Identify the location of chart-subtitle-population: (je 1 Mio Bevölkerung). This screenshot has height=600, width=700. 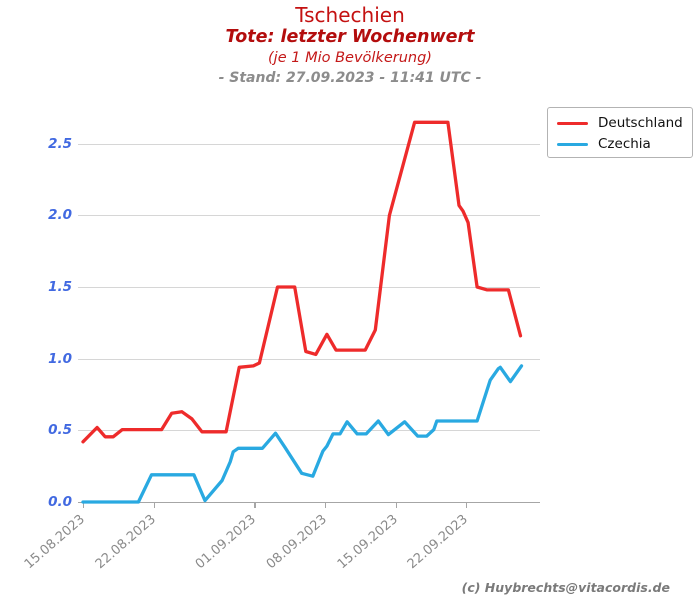
(350, 58).